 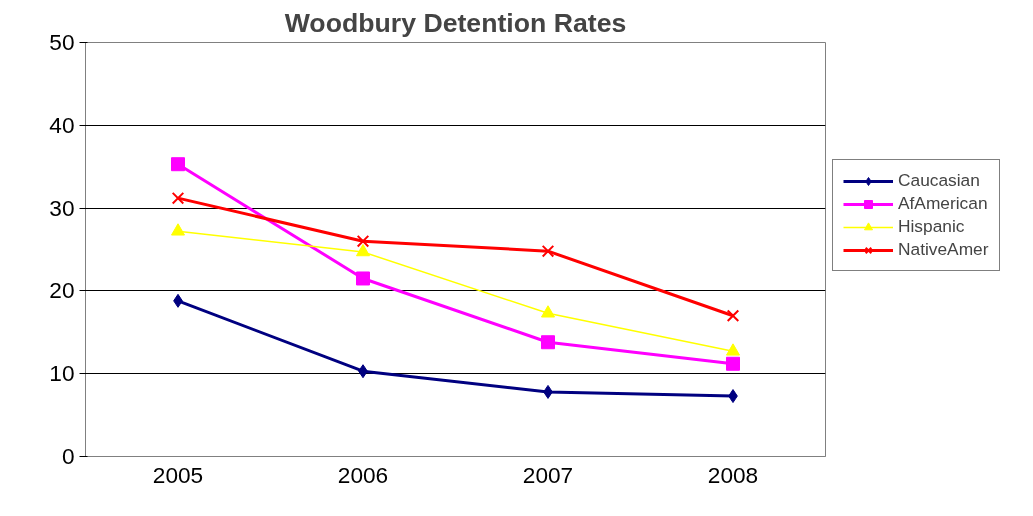 I want to click on y-tick-label: 50, so click(x=62, y=42).